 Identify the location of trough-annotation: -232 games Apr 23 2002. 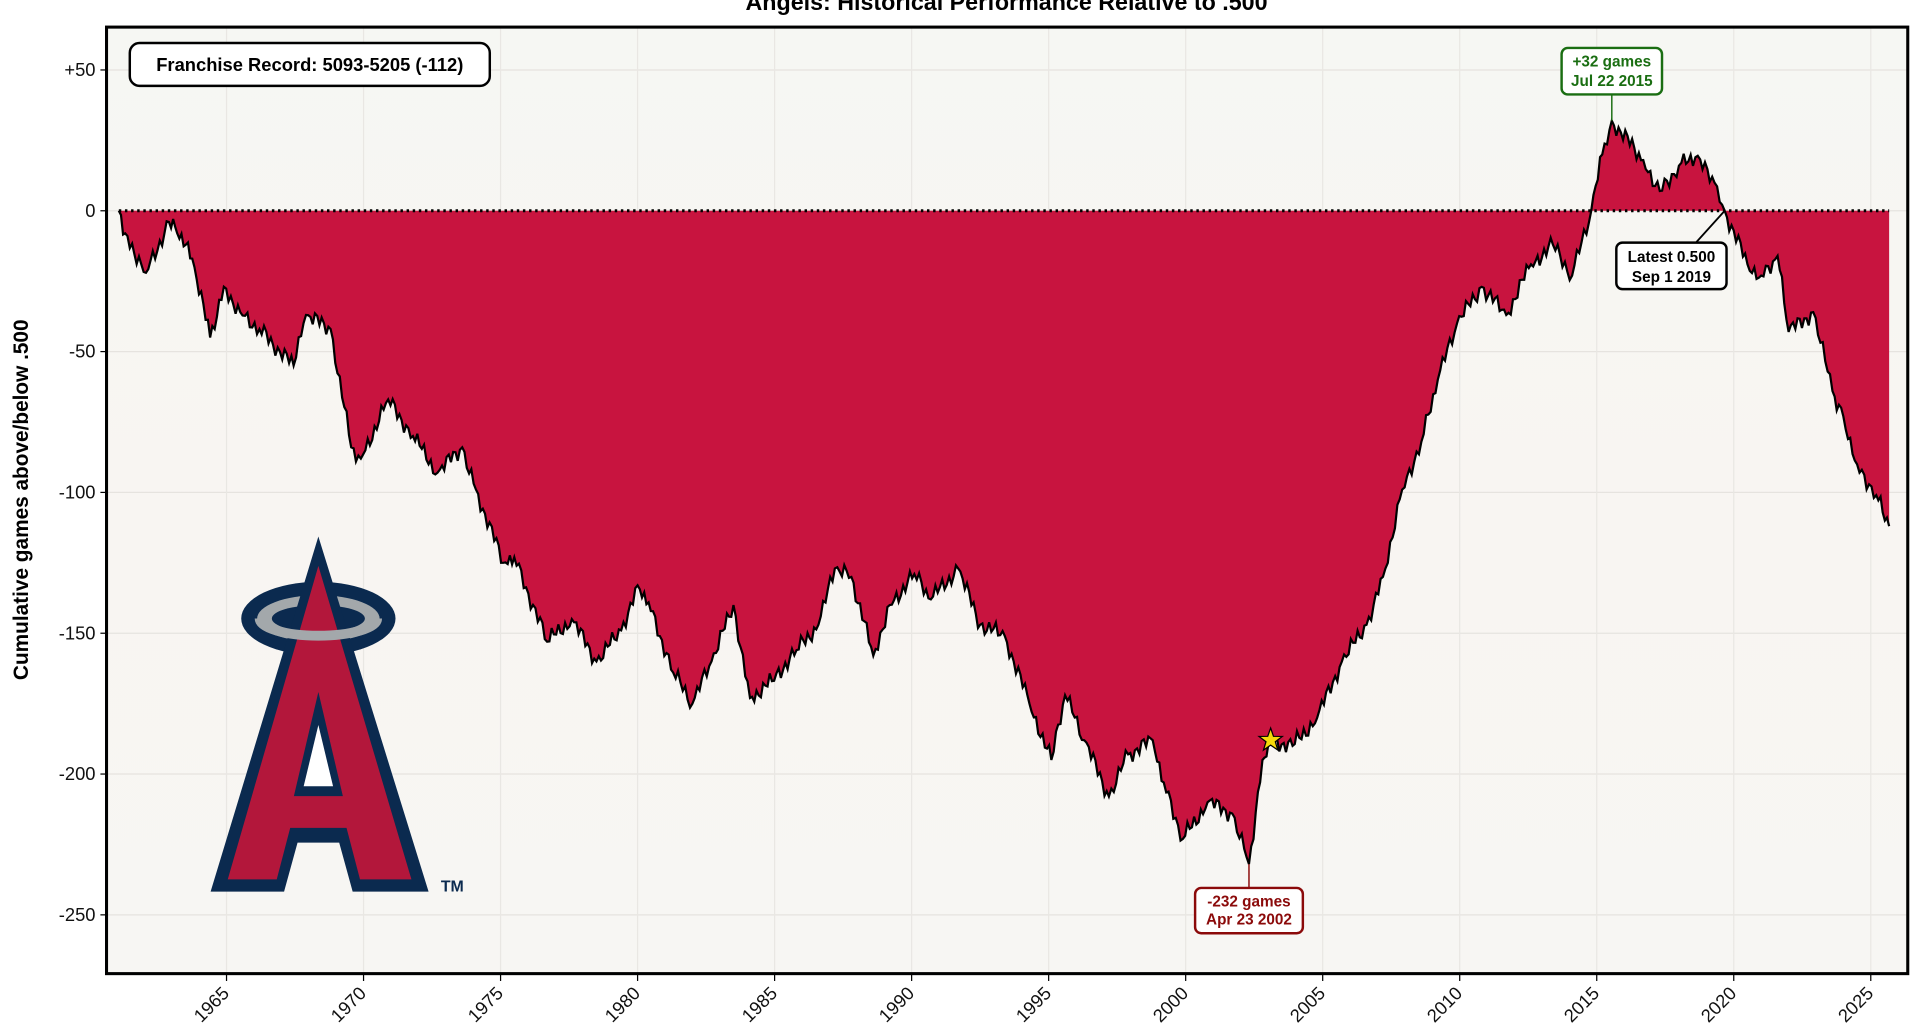
(1249, 899).